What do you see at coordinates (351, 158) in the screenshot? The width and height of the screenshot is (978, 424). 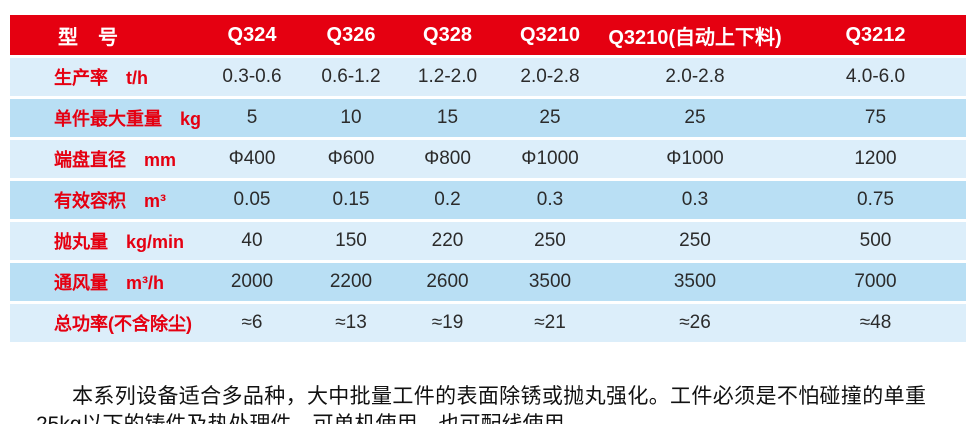 I see `value-cell: Φ600` at bounding box center [351, 158].